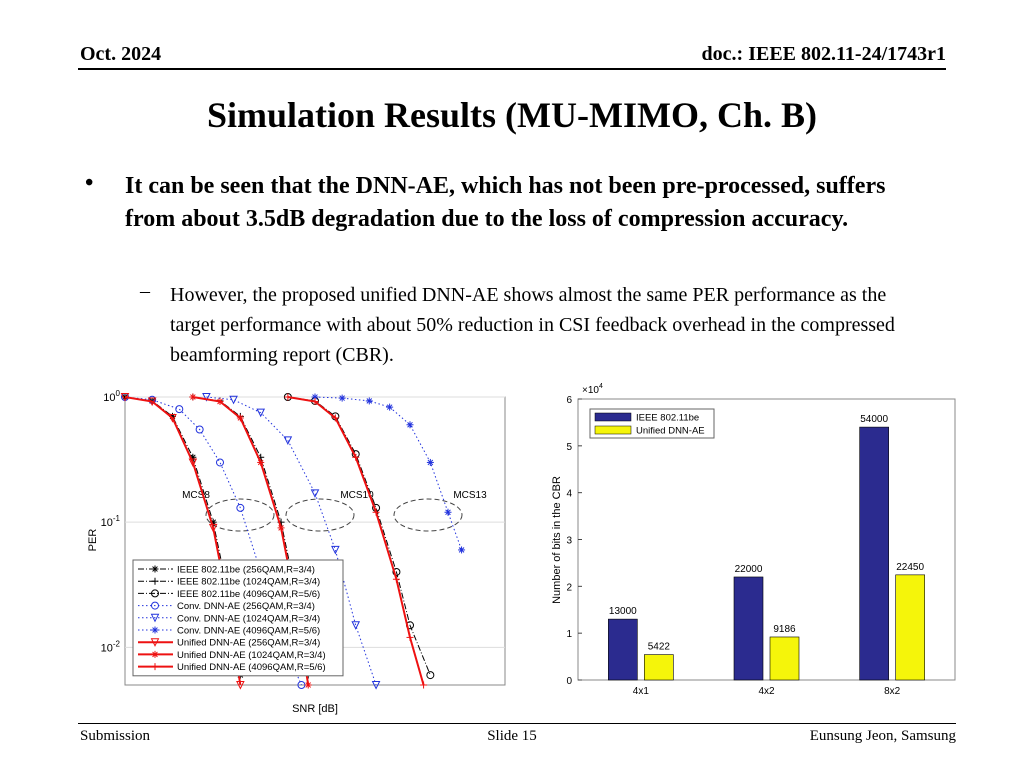  I want to click on y-tick-label: 1, so click(569, 634).